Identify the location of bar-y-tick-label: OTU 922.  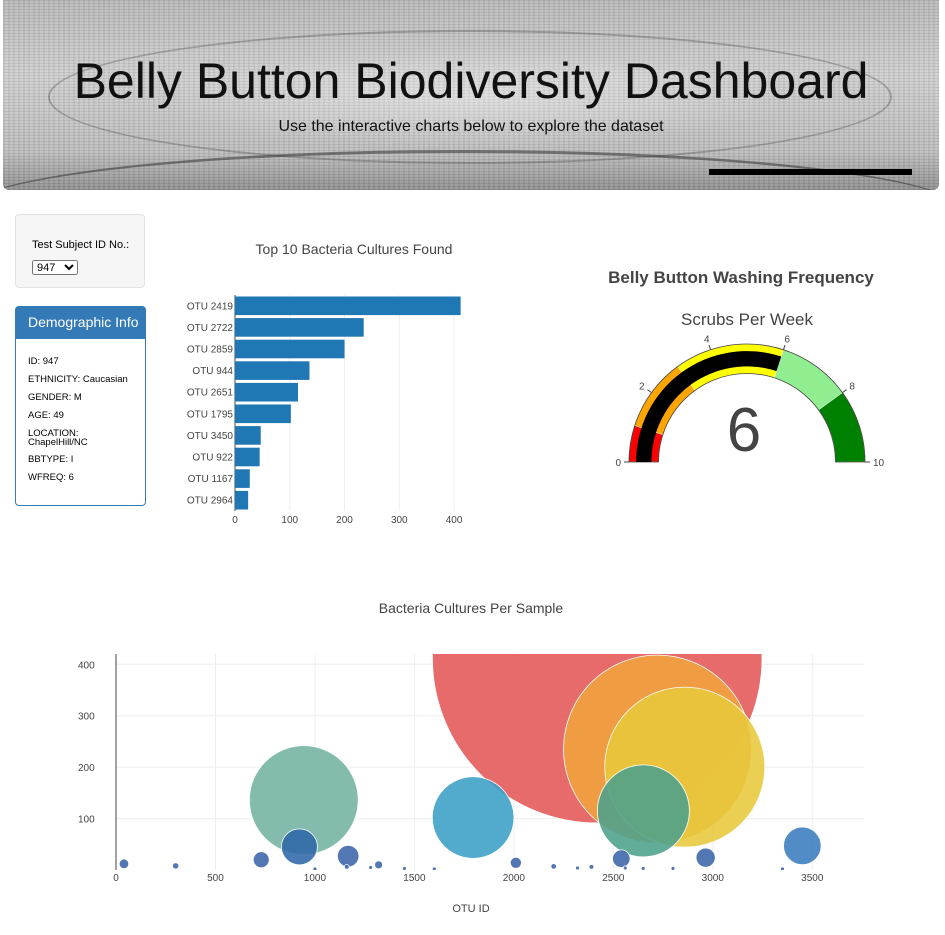
(212, 458).